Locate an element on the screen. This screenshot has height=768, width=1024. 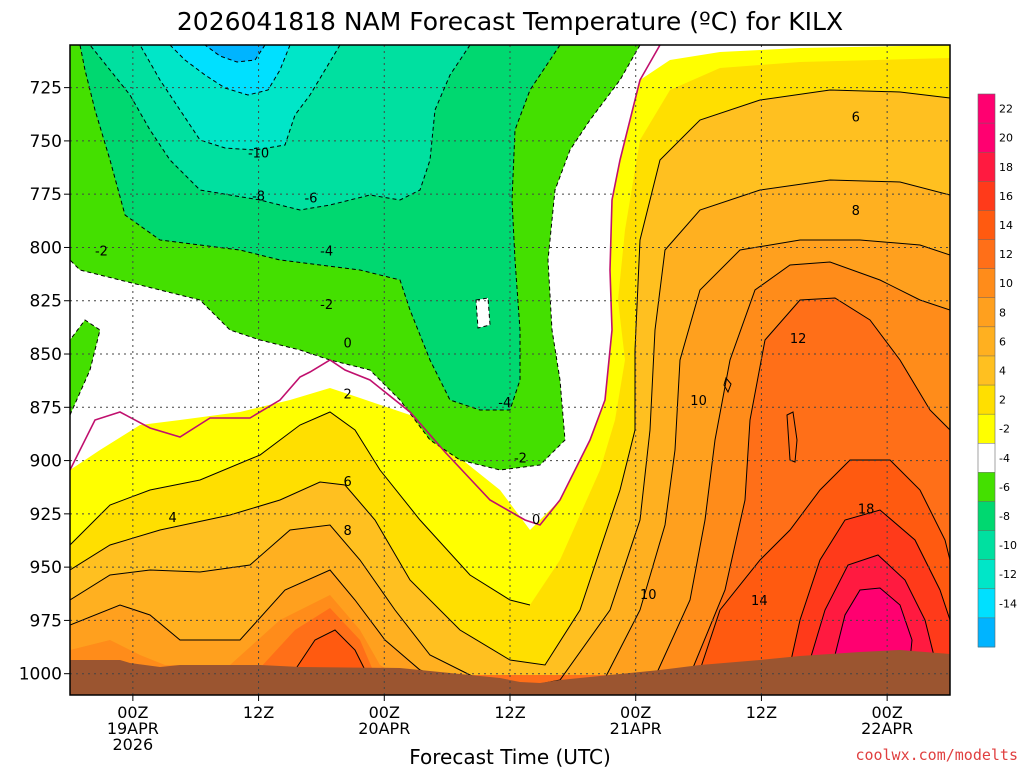
colorbar-label: 8 is located at coordinates (1002, 312).